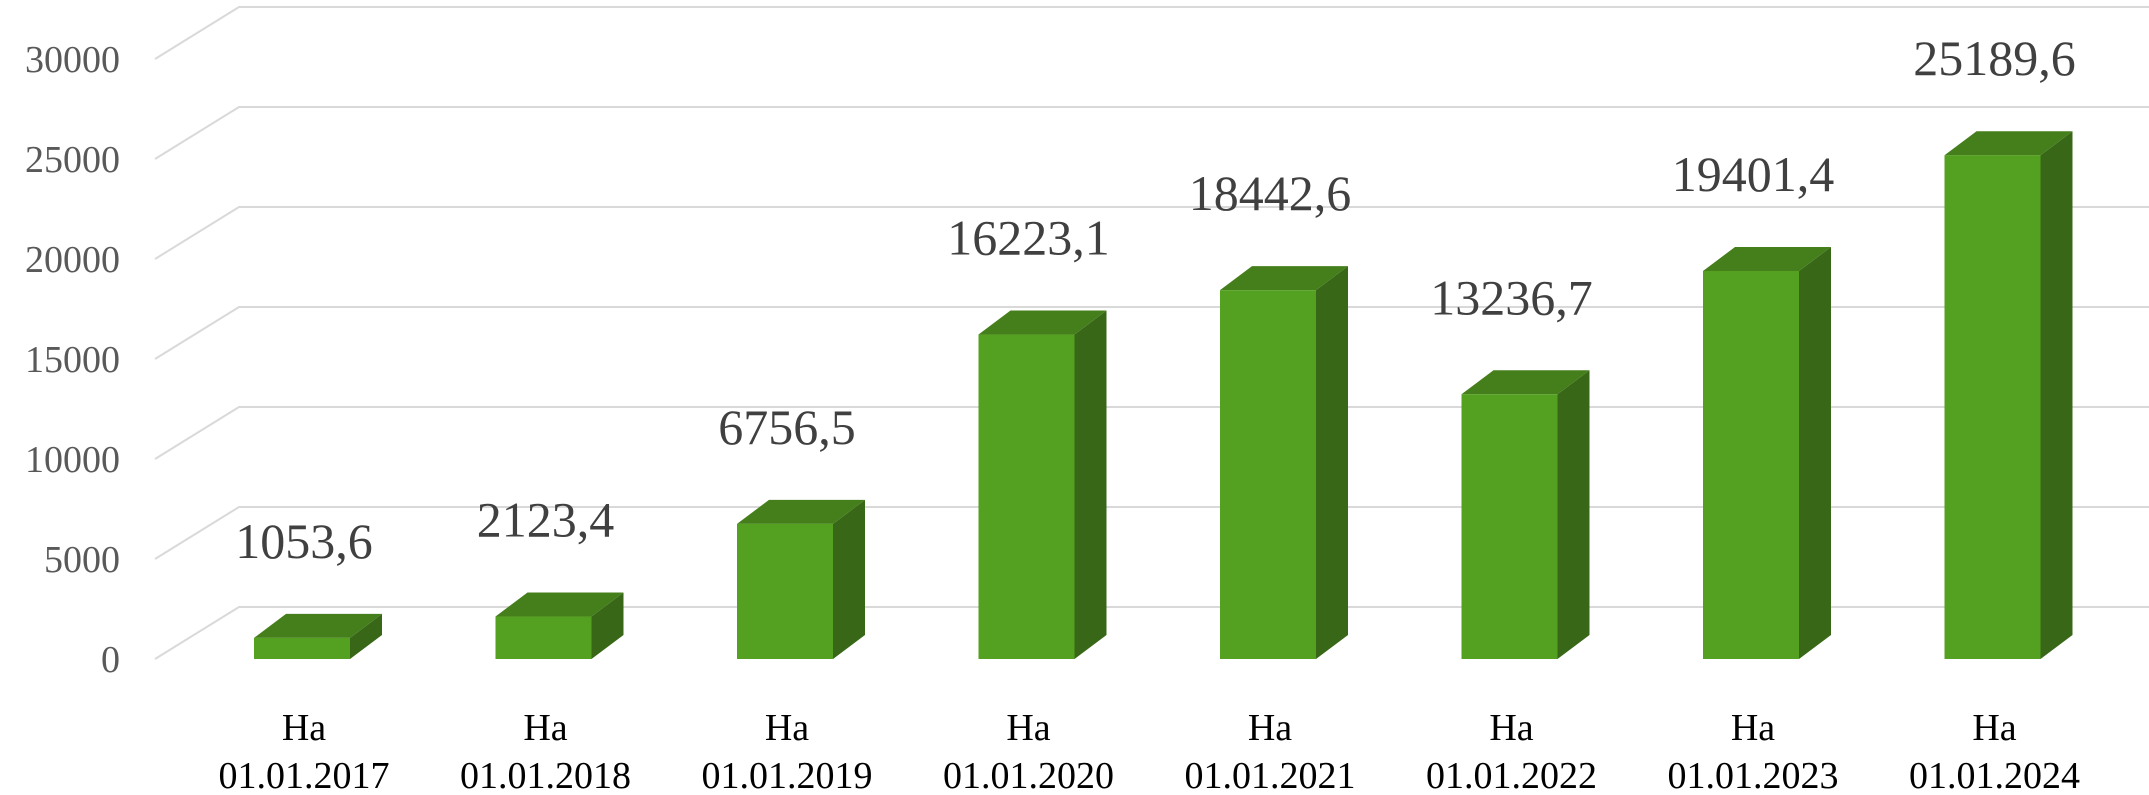 The image size is (2149, 795). Describe the element at coordinates (787, 427) in the screenshot. I see `data-label: 6756,5` at that location.